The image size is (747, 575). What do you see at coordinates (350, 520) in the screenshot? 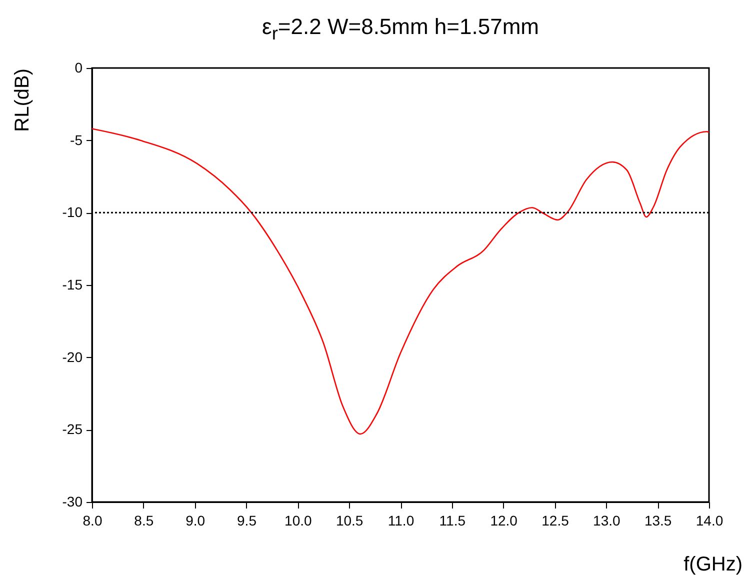
I see `x-tick-label: 10.5` at bounding box center [350, 520].